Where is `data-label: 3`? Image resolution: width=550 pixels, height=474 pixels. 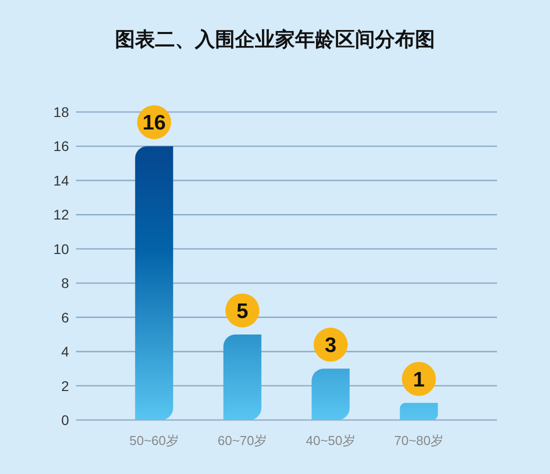 data-label: 3 is located at coordinates (330, 346).